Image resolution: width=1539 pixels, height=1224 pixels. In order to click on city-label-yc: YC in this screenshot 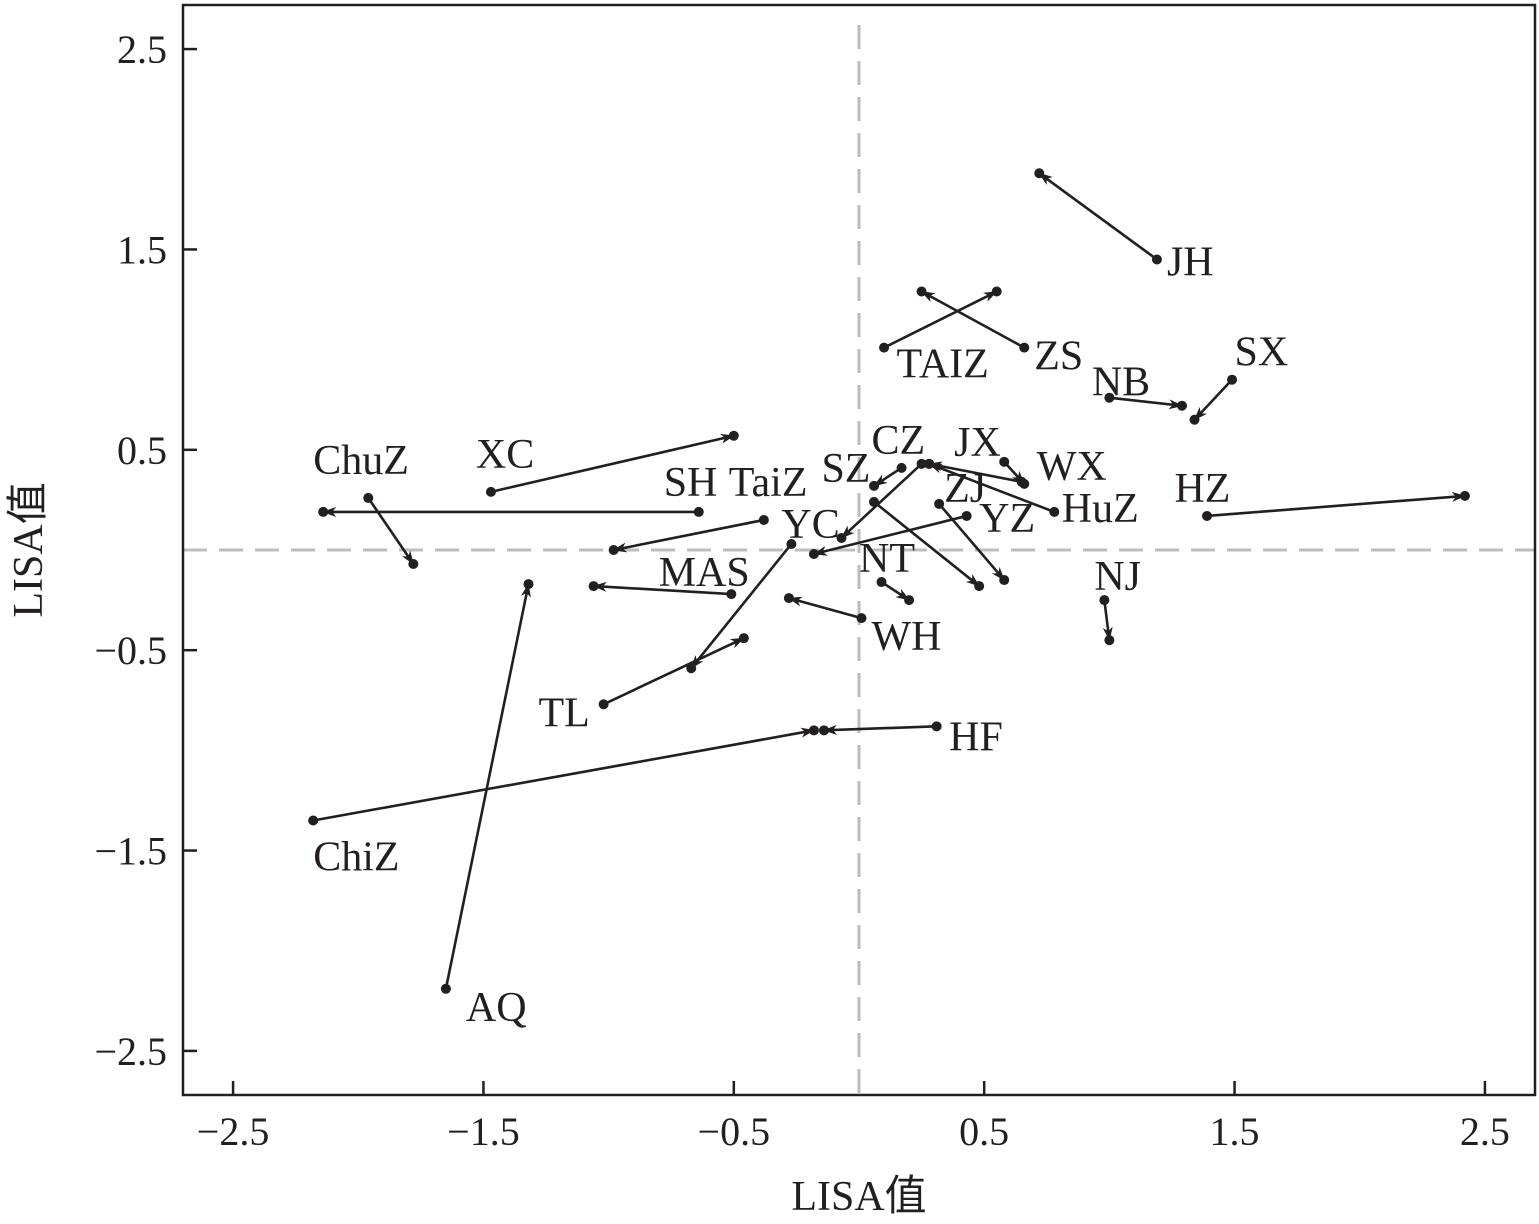, I will do `click(810, 525)`.